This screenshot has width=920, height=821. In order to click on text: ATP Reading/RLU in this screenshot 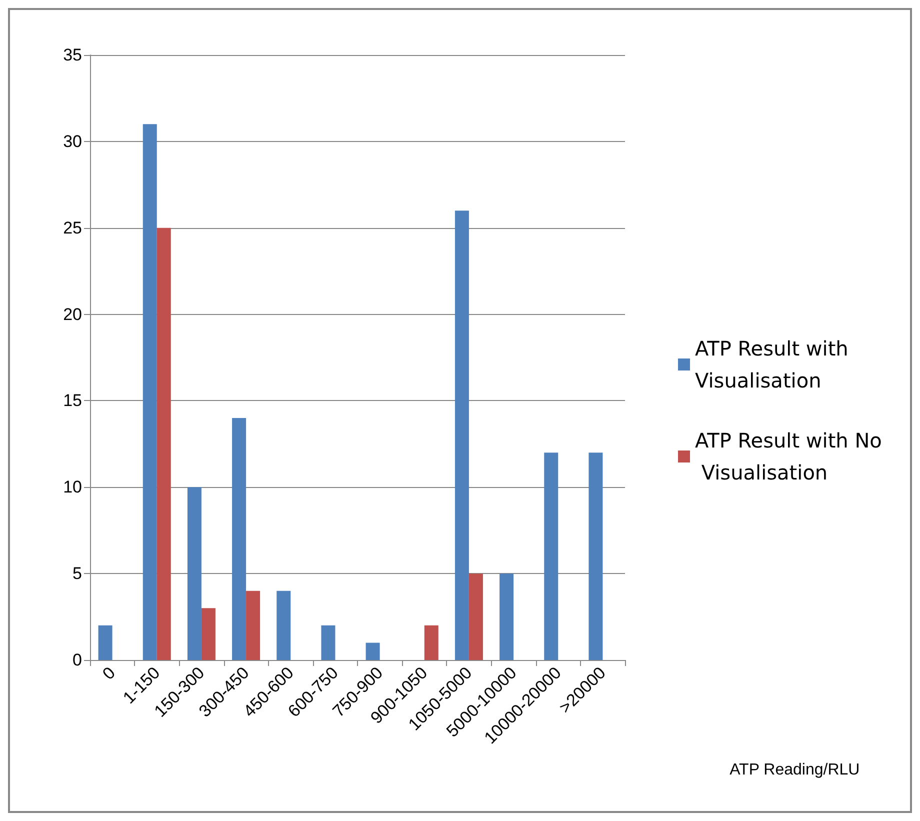, I will do `click(795, 770)`.